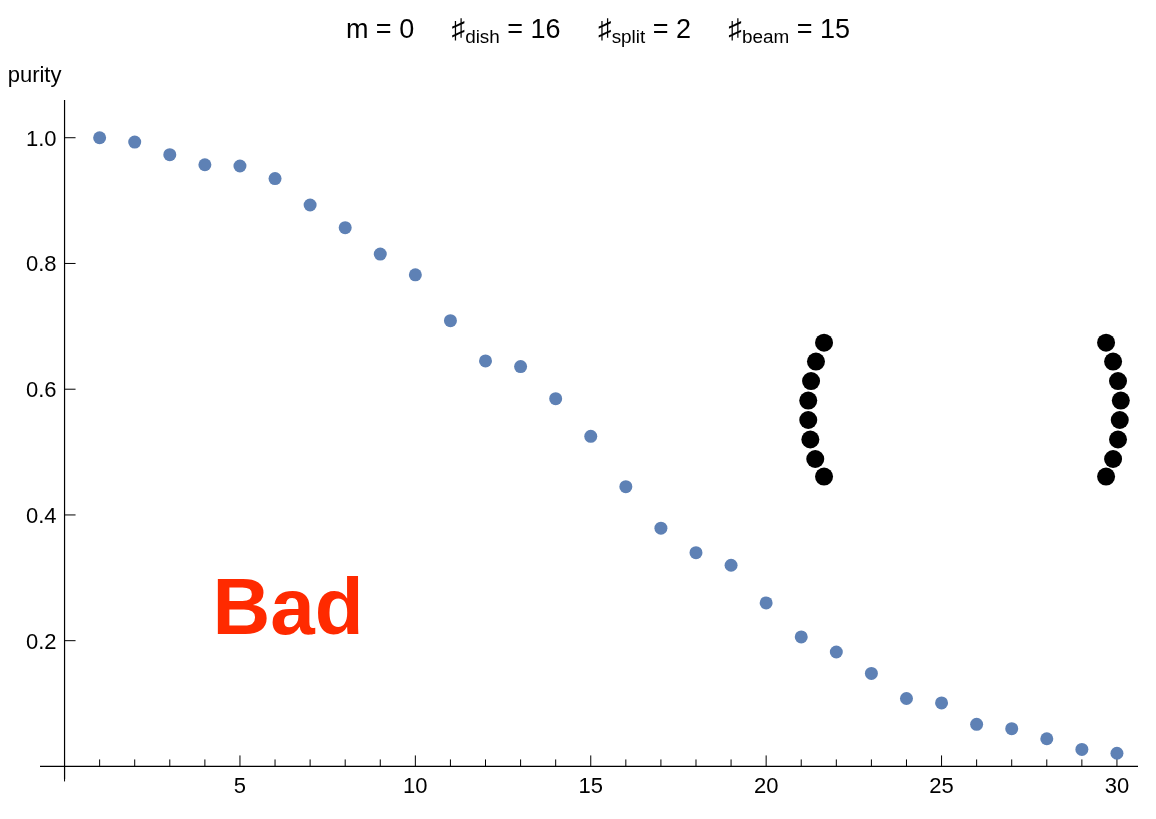 This screenshot has width=1156, height=819. Describe the element at coordinates (41, 515) in the screenshot. I see `y-tick-label: 0.4` at that location.